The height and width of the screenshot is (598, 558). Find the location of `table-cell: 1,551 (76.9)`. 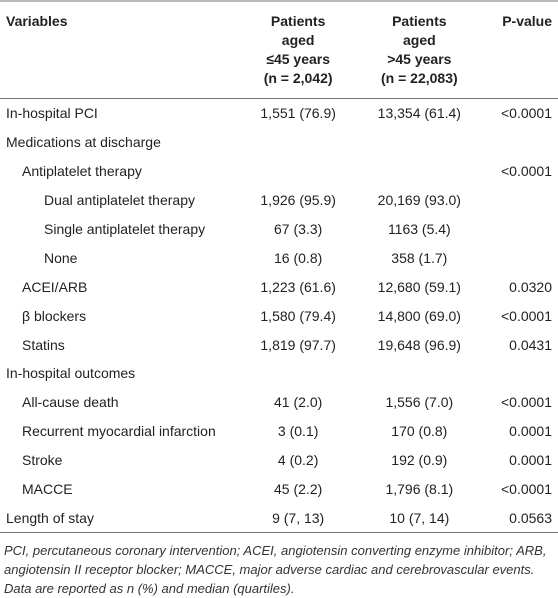

table-cell: 1,551 (76.9) is located at coordinates (298, 113).